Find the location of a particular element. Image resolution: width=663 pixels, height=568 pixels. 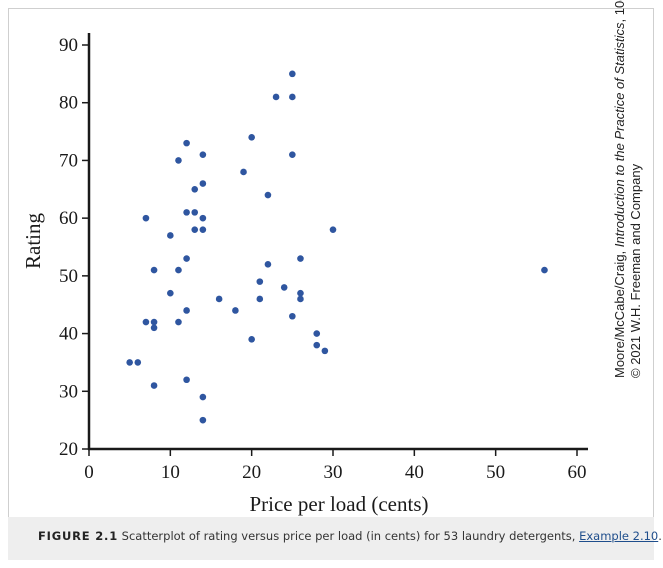

y-tick-label: 60 is located at coordinates (68, 218).